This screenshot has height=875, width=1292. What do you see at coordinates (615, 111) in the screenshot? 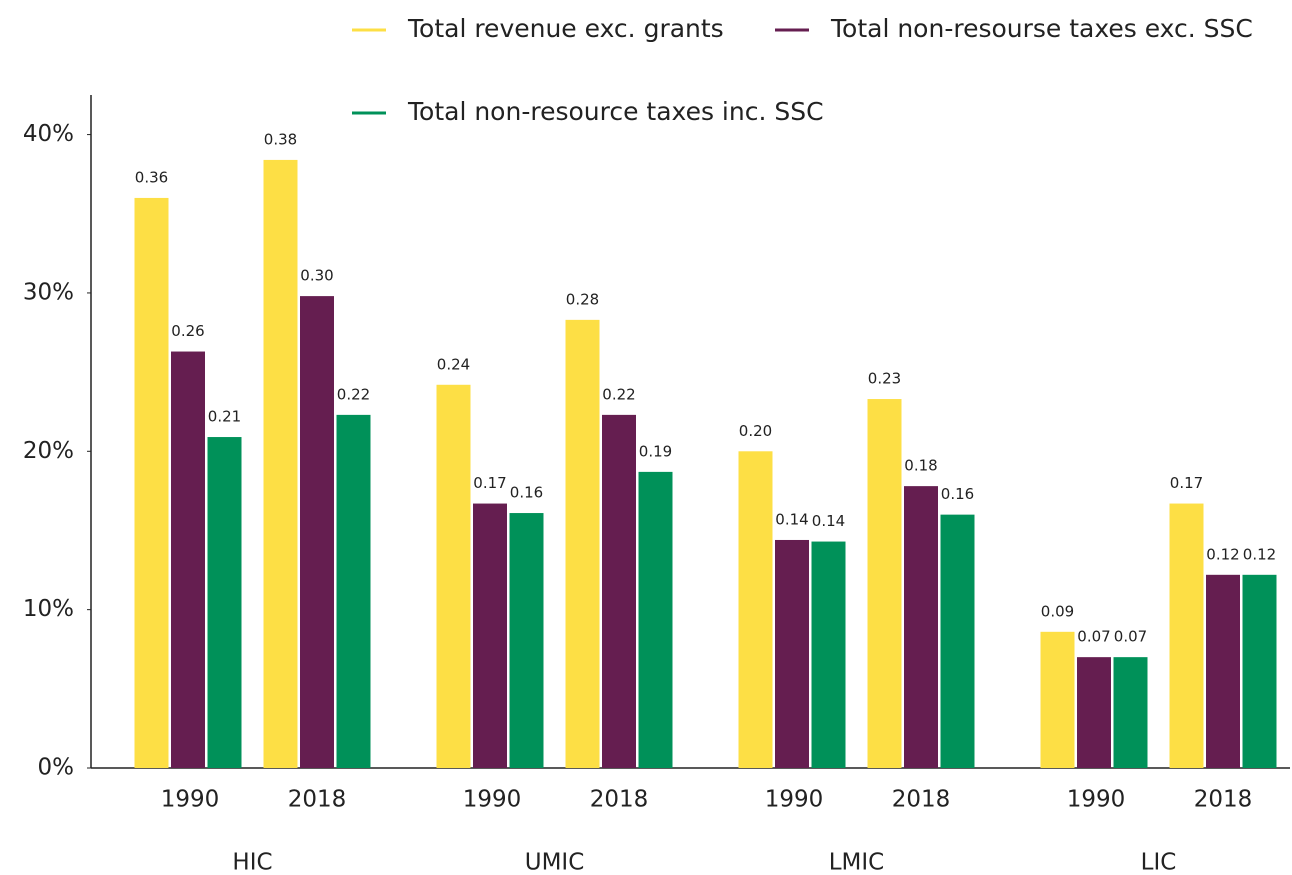
I see `legend-label: Total non-resource taxes inc. SSC` at bounding box center [615, 111].